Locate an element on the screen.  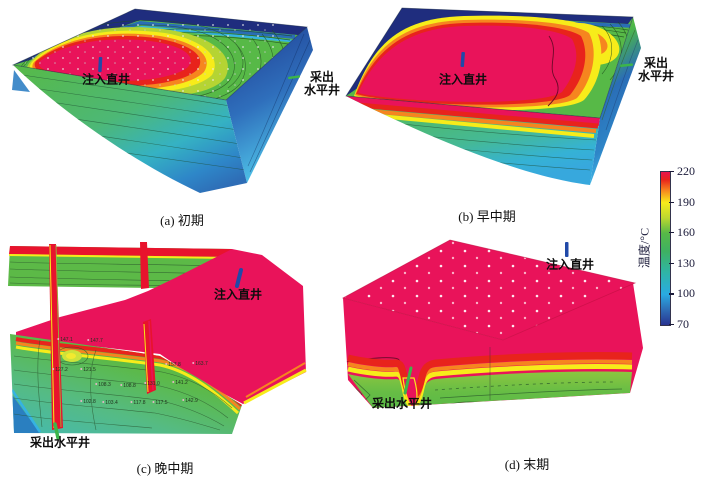
panel-d-plot is located at coordinates (492, 323).